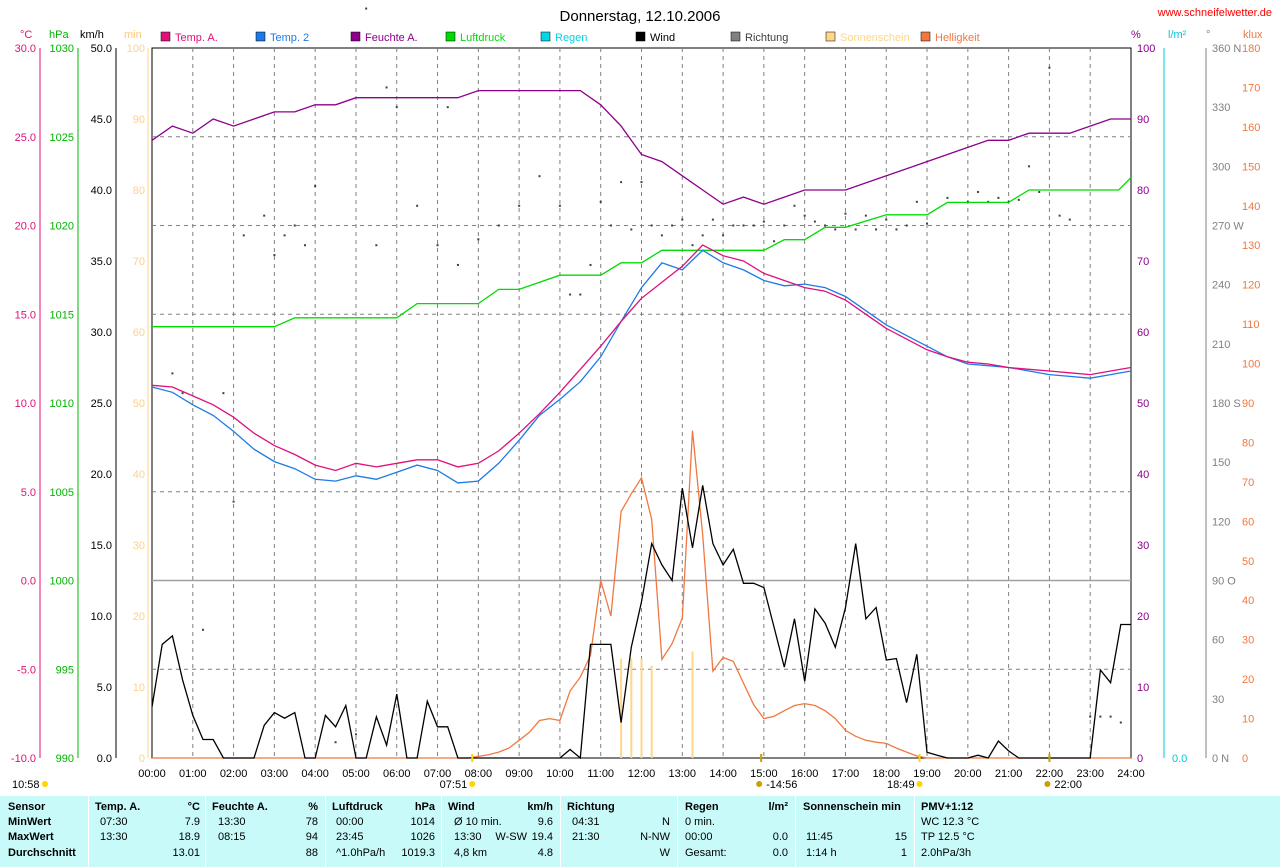 The image size is (1280, 867). Describe the element at coordinates (1143, 617) in the screenshot. I see `tick-pct: 20` at that location.